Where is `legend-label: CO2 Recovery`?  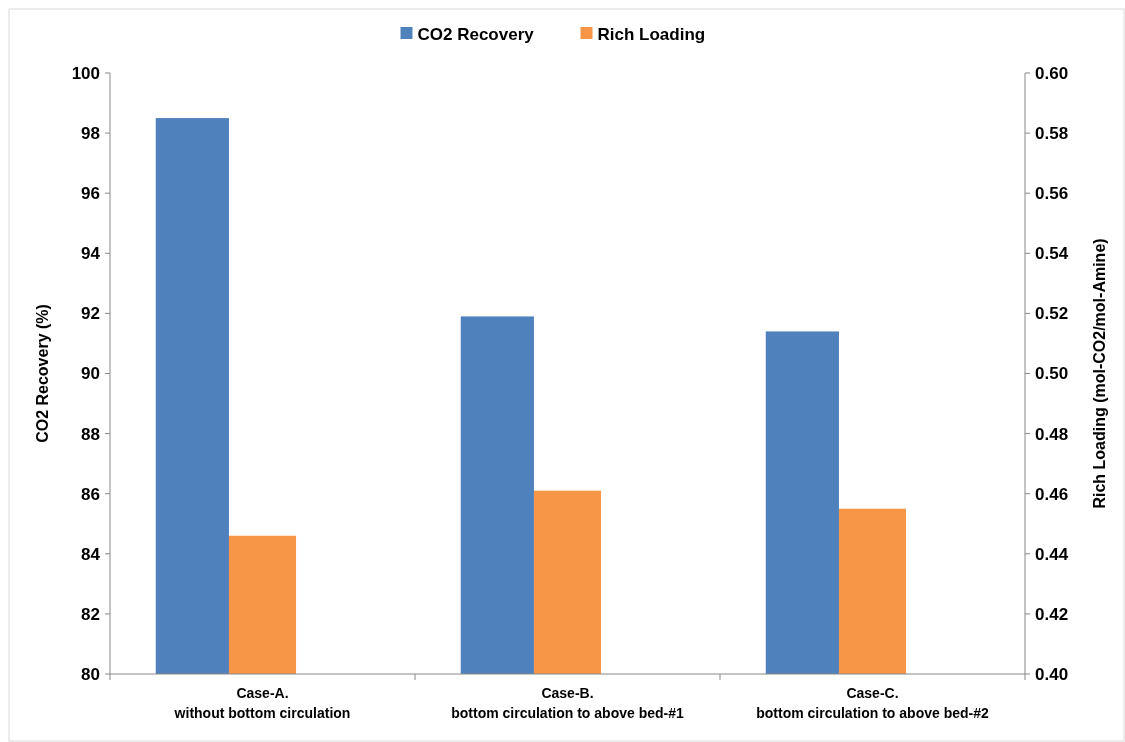 legend-label: CO2 Recovery is located at coordinates (476, 34).